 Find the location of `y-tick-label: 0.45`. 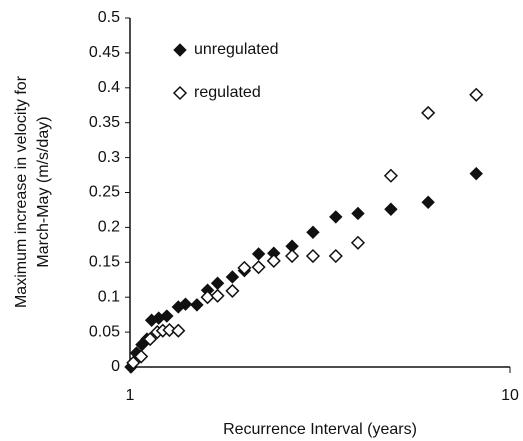

y-tick-label: 0.45 is located at coordinates (104, 52).